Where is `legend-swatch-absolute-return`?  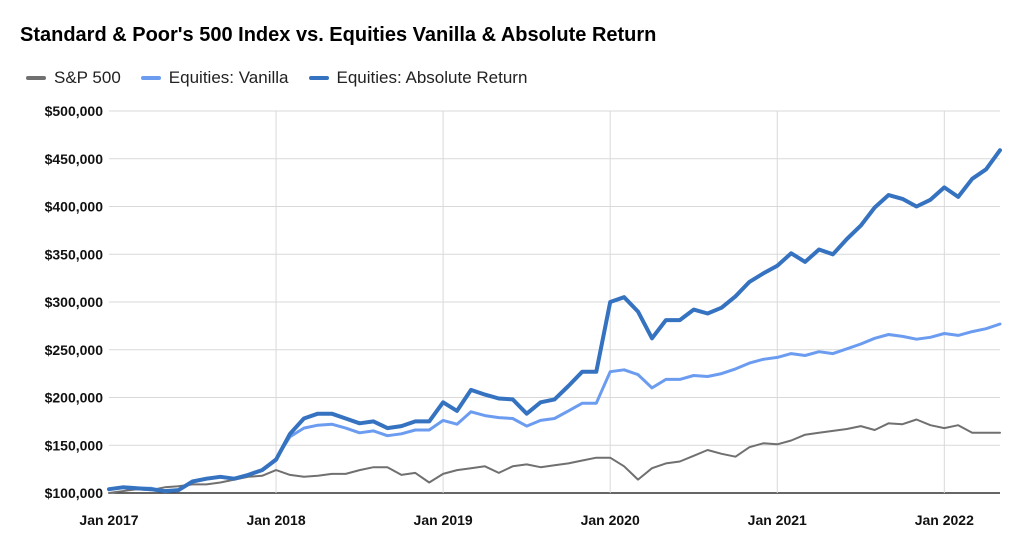
legend-swatch-absolute-return is located at coordinates (318, 78).